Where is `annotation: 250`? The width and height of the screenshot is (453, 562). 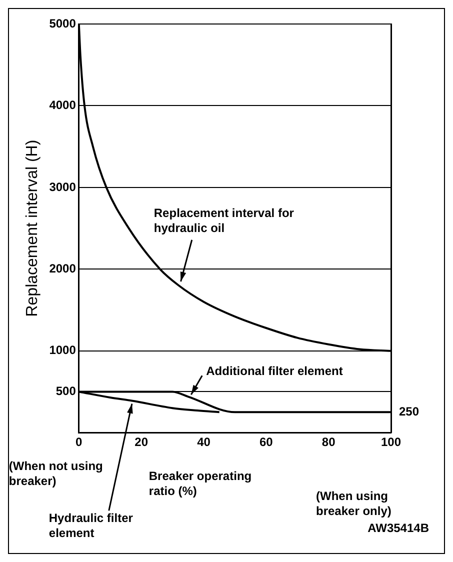
annotation: 250 is located at coordinates (409, 411).